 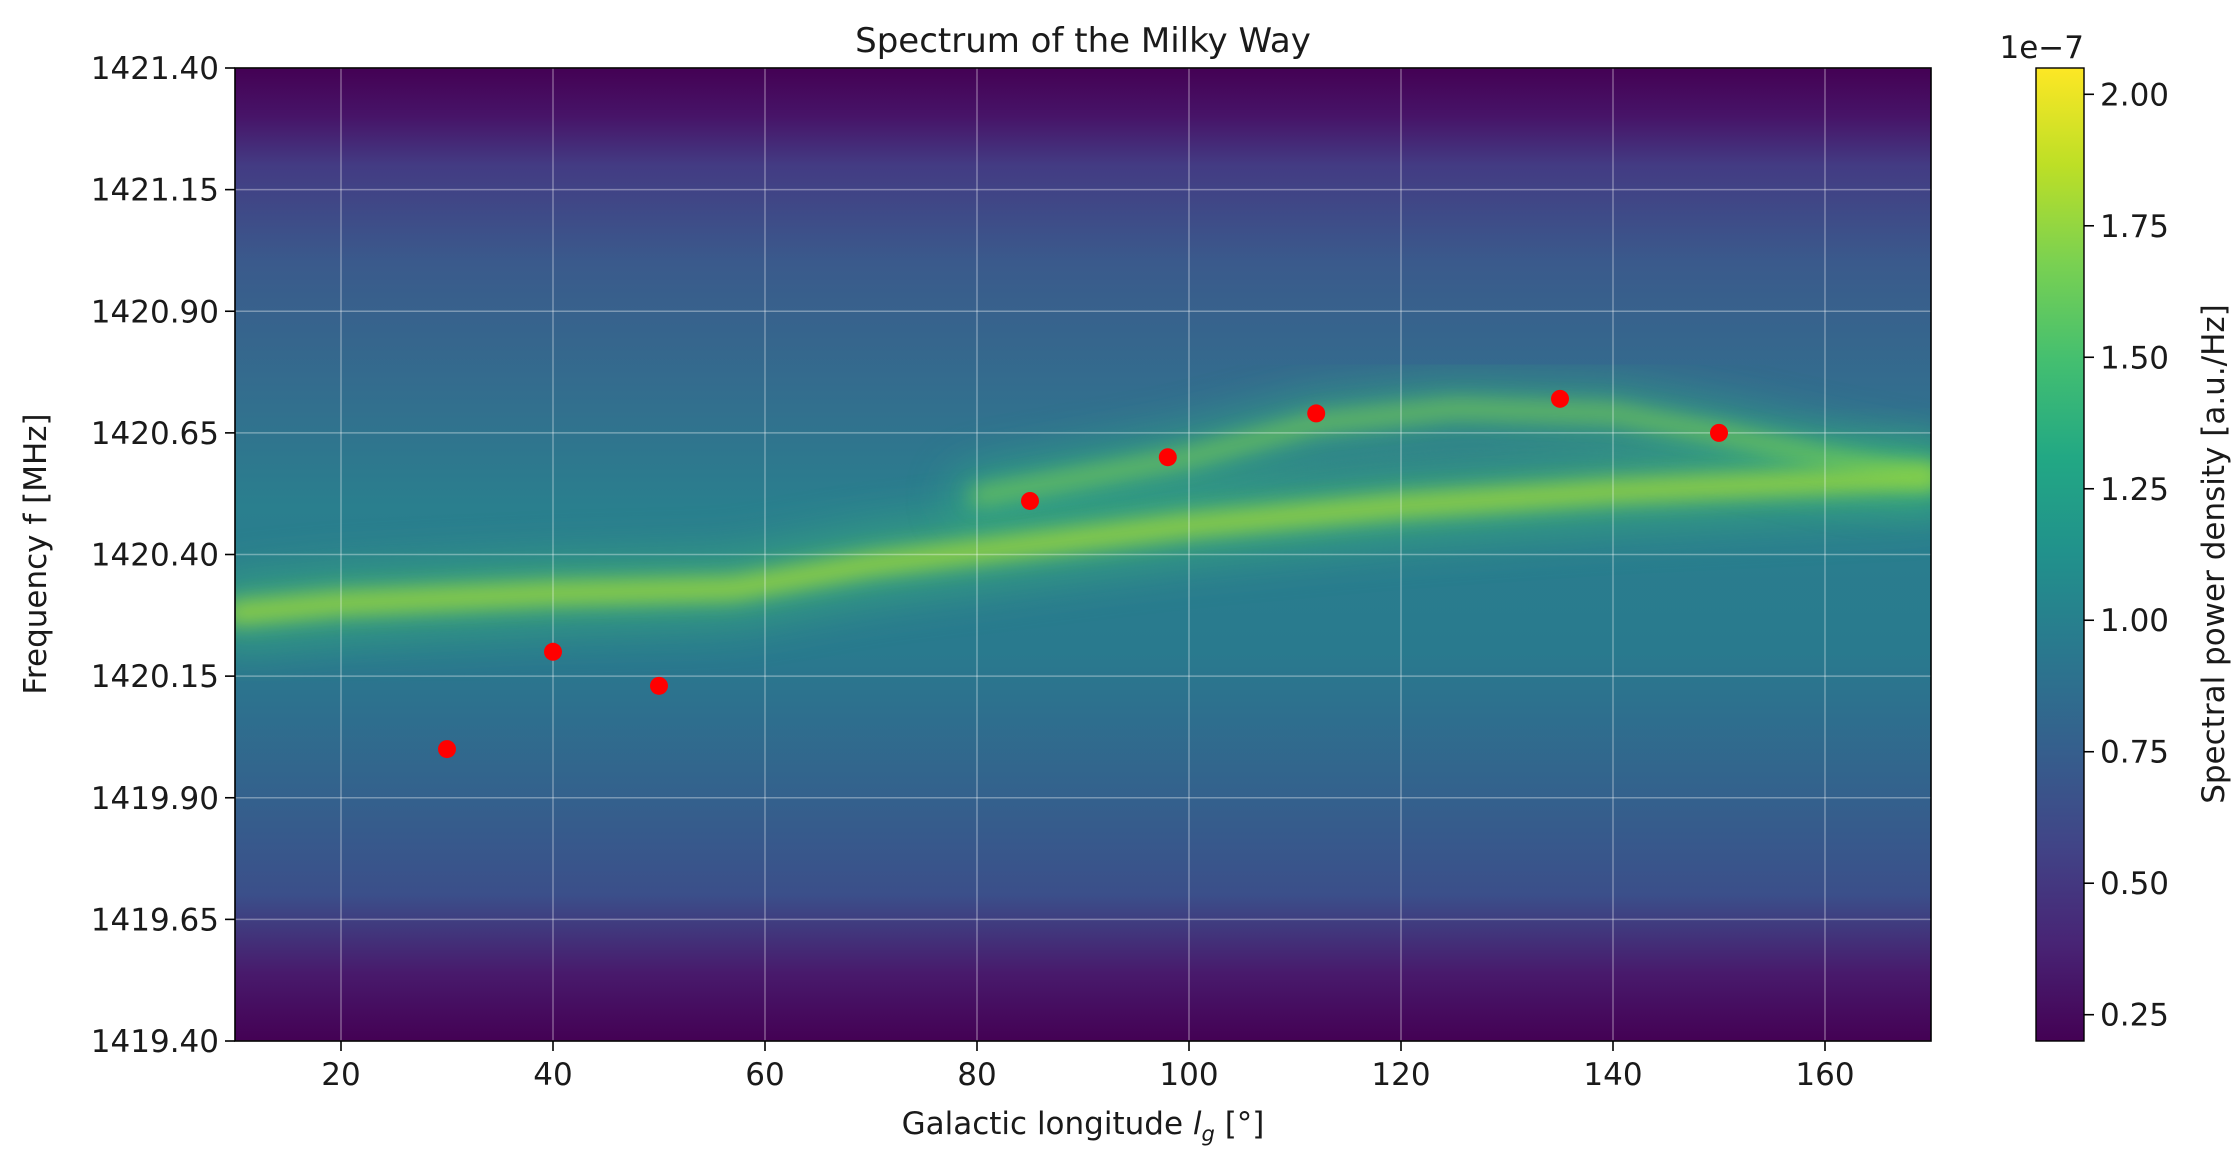 I want to click on colorbar-tick-label: 1.75, so click(x=2134, y=227).